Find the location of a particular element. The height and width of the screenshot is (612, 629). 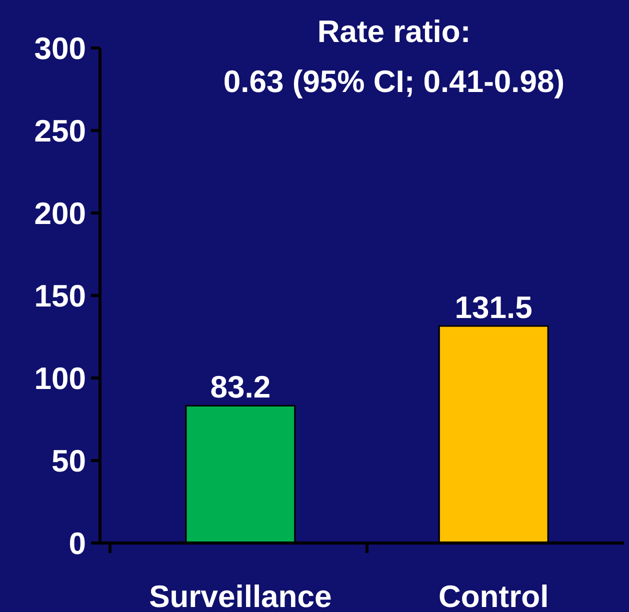

y-tick-label: 200 is located at coordinates (60, 213).